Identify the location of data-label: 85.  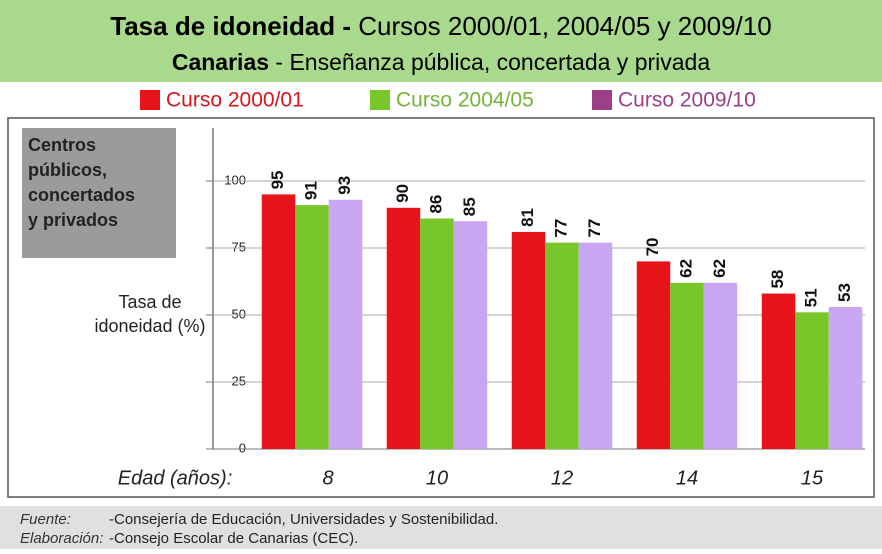
(469, 206).